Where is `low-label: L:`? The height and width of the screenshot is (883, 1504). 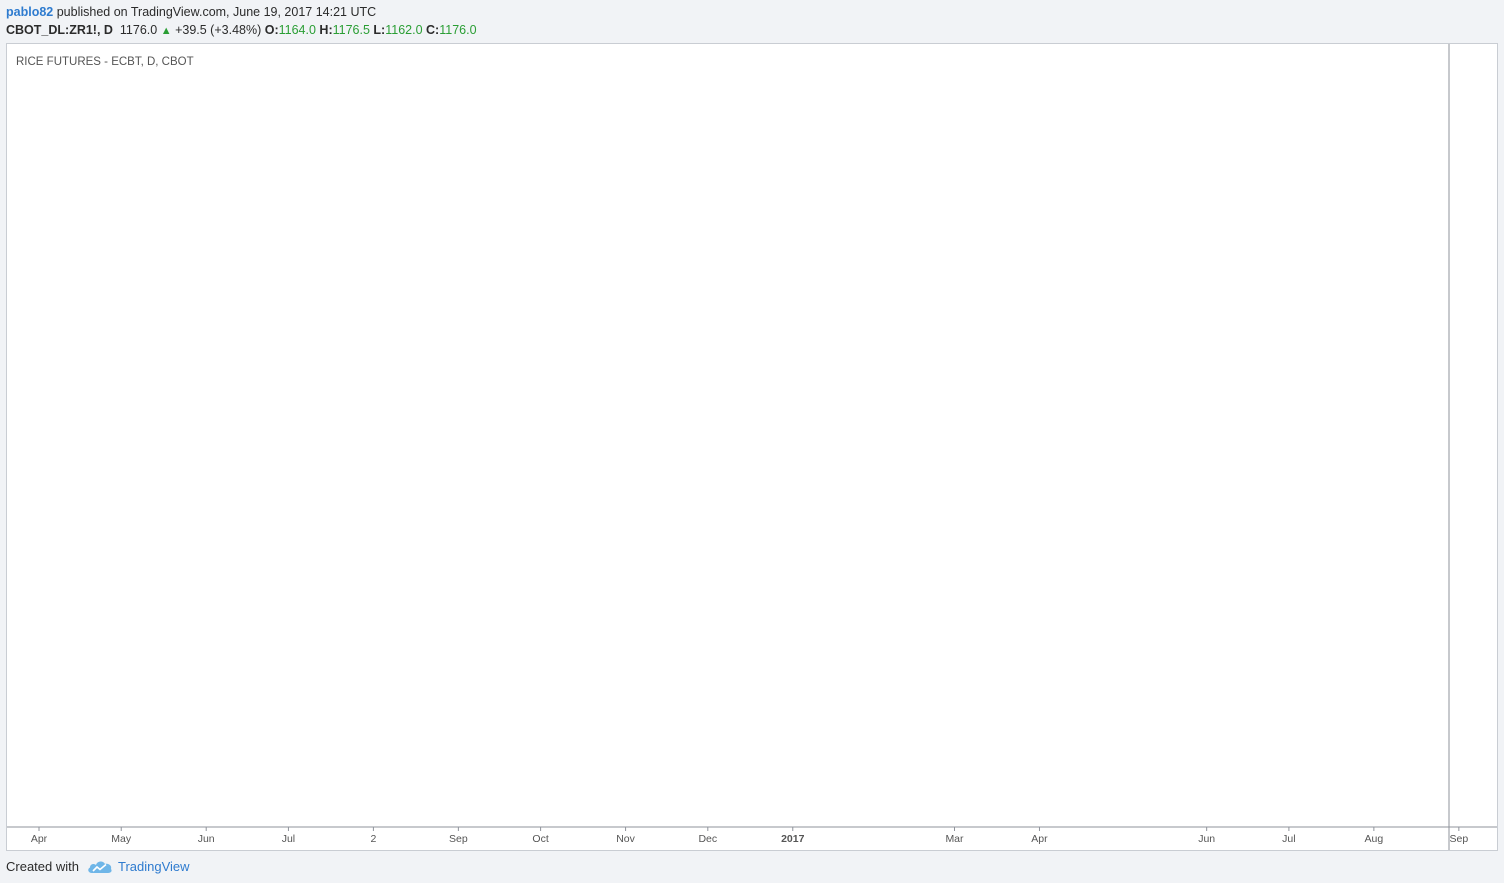 low-label: L: is located at coordinates (379, 30).